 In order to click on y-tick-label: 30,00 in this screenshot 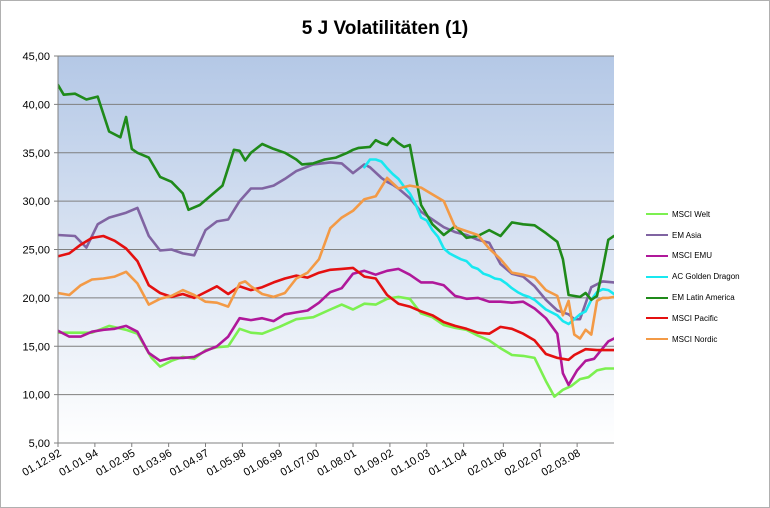, I will do `click(36, 202)`.